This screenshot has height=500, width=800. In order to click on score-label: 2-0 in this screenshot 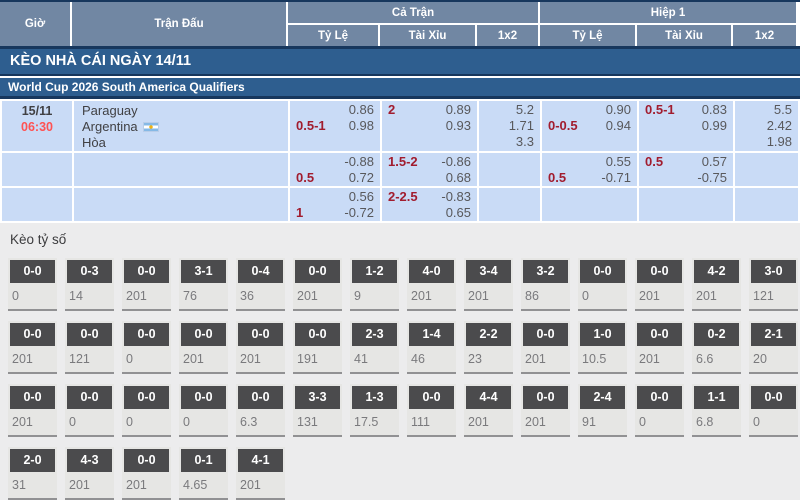, I will do `click(32, 460)`.